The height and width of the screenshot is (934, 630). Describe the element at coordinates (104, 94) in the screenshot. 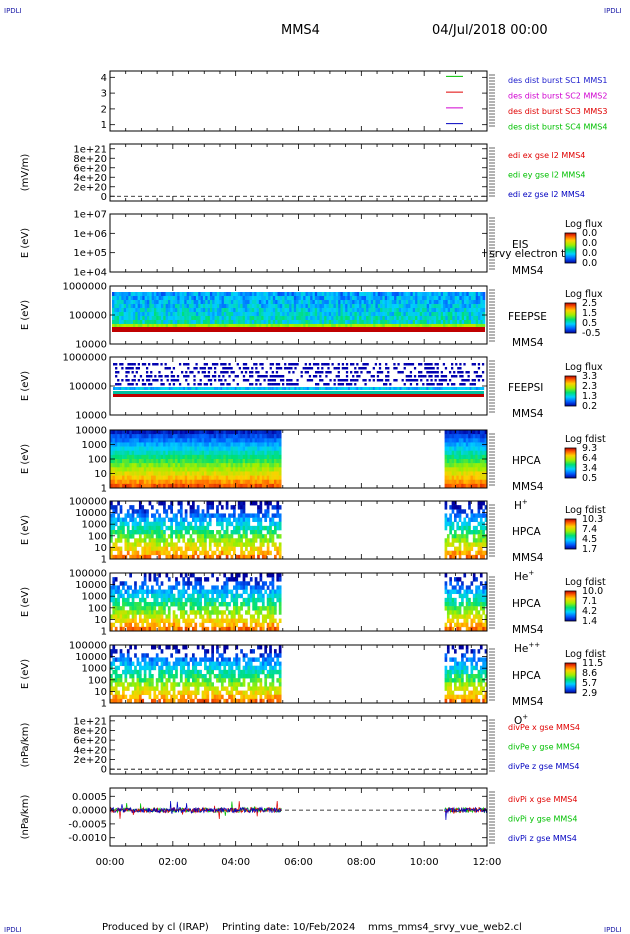

I see `y-tick-label: 3` at that location.